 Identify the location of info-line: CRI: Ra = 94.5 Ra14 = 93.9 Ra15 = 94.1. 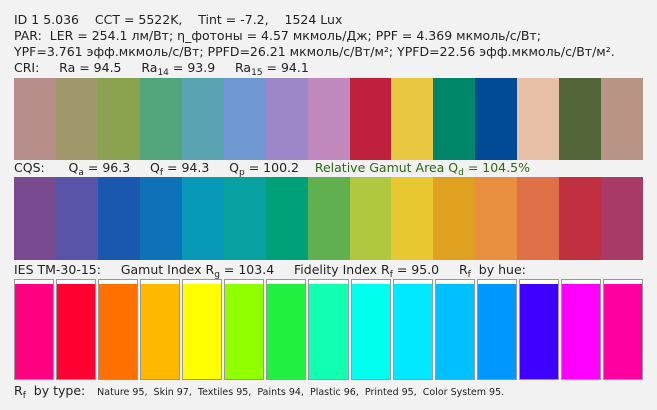
(161, 69).